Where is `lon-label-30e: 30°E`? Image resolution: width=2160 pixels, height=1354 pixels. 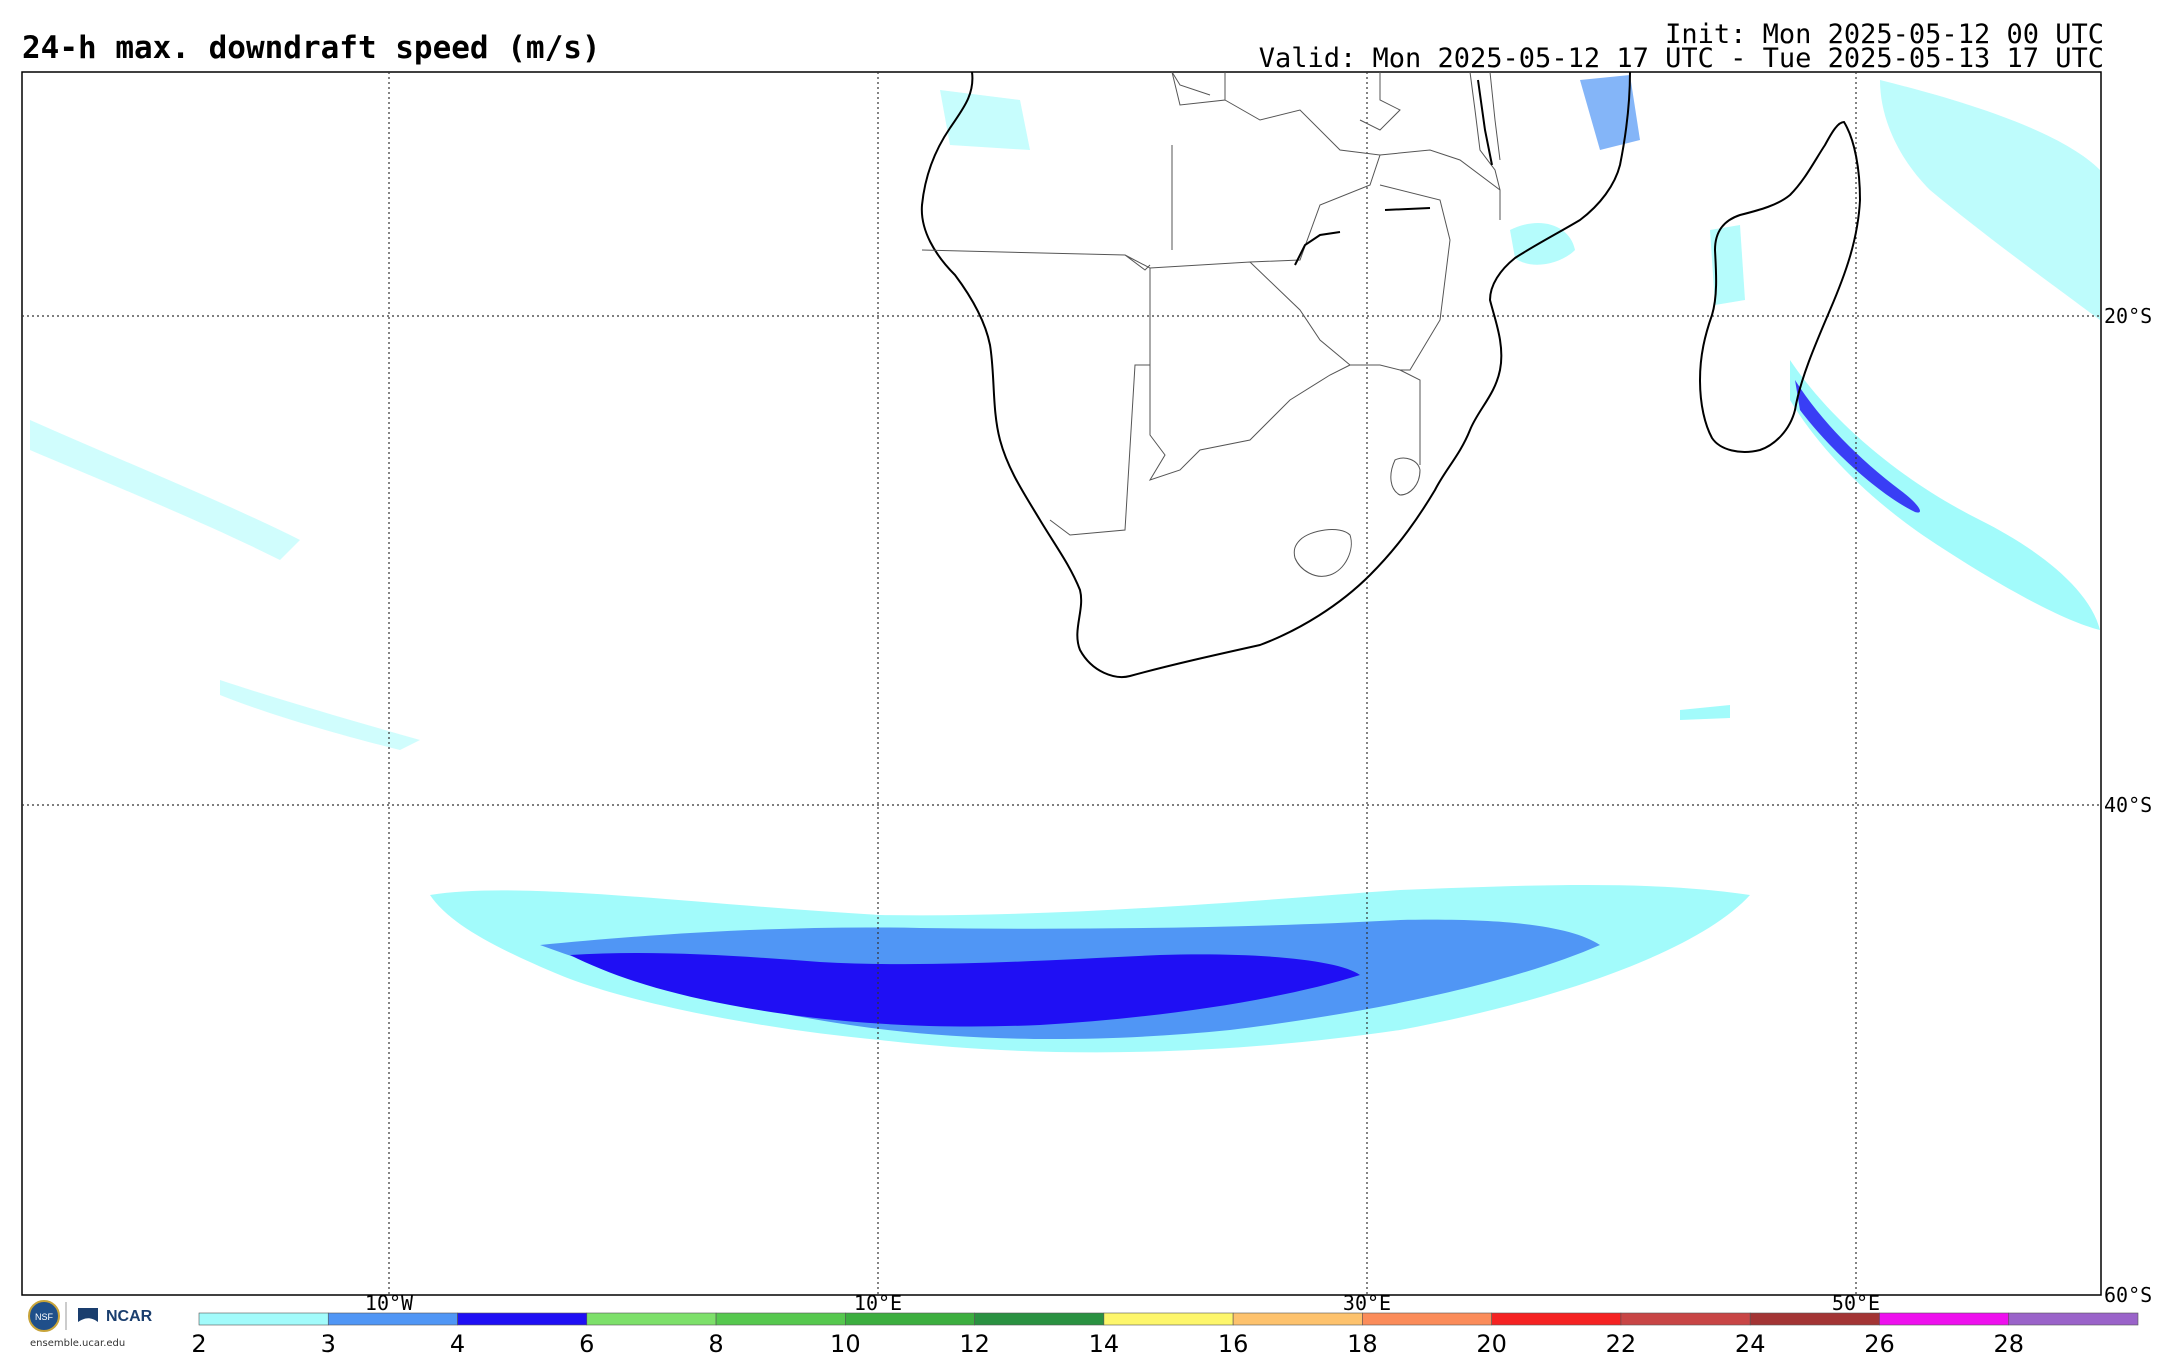
lon-label-30e: 30°E is located at coordinates (1367, 1303).